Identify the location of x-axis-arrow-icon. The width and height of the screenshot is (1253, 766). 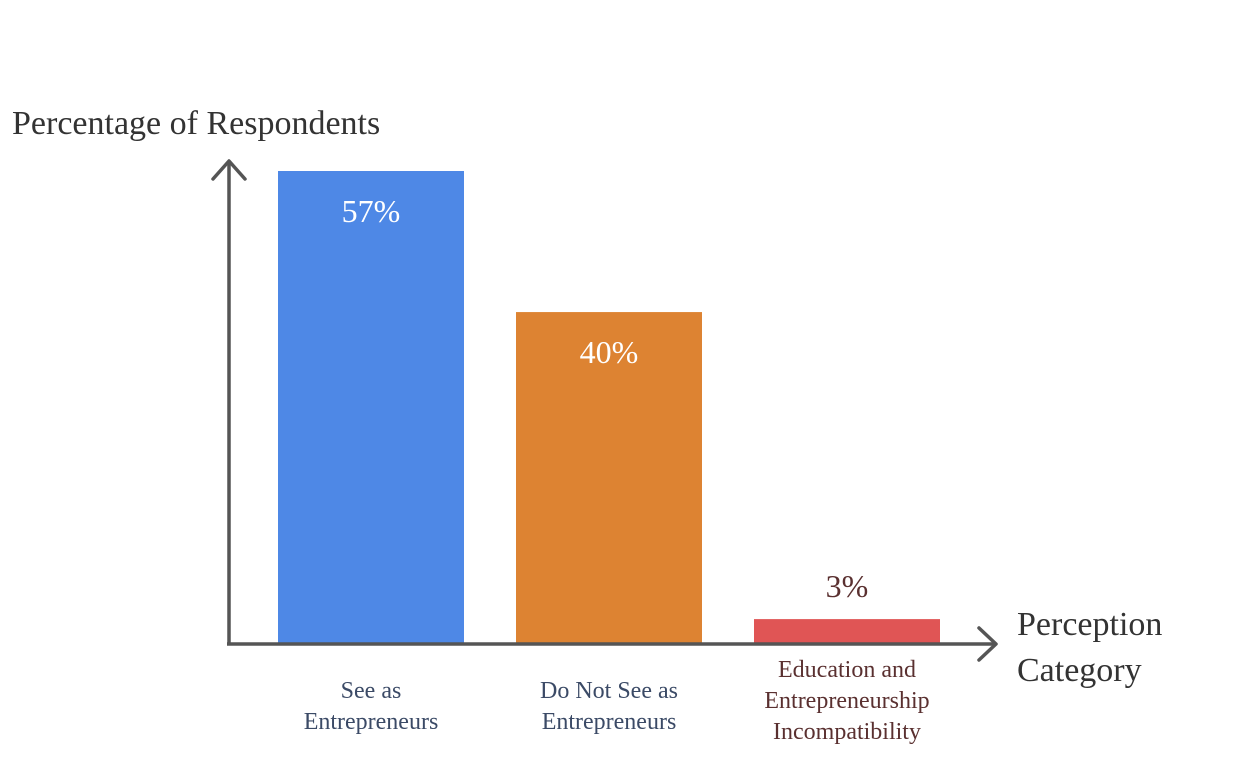
(987, 644).